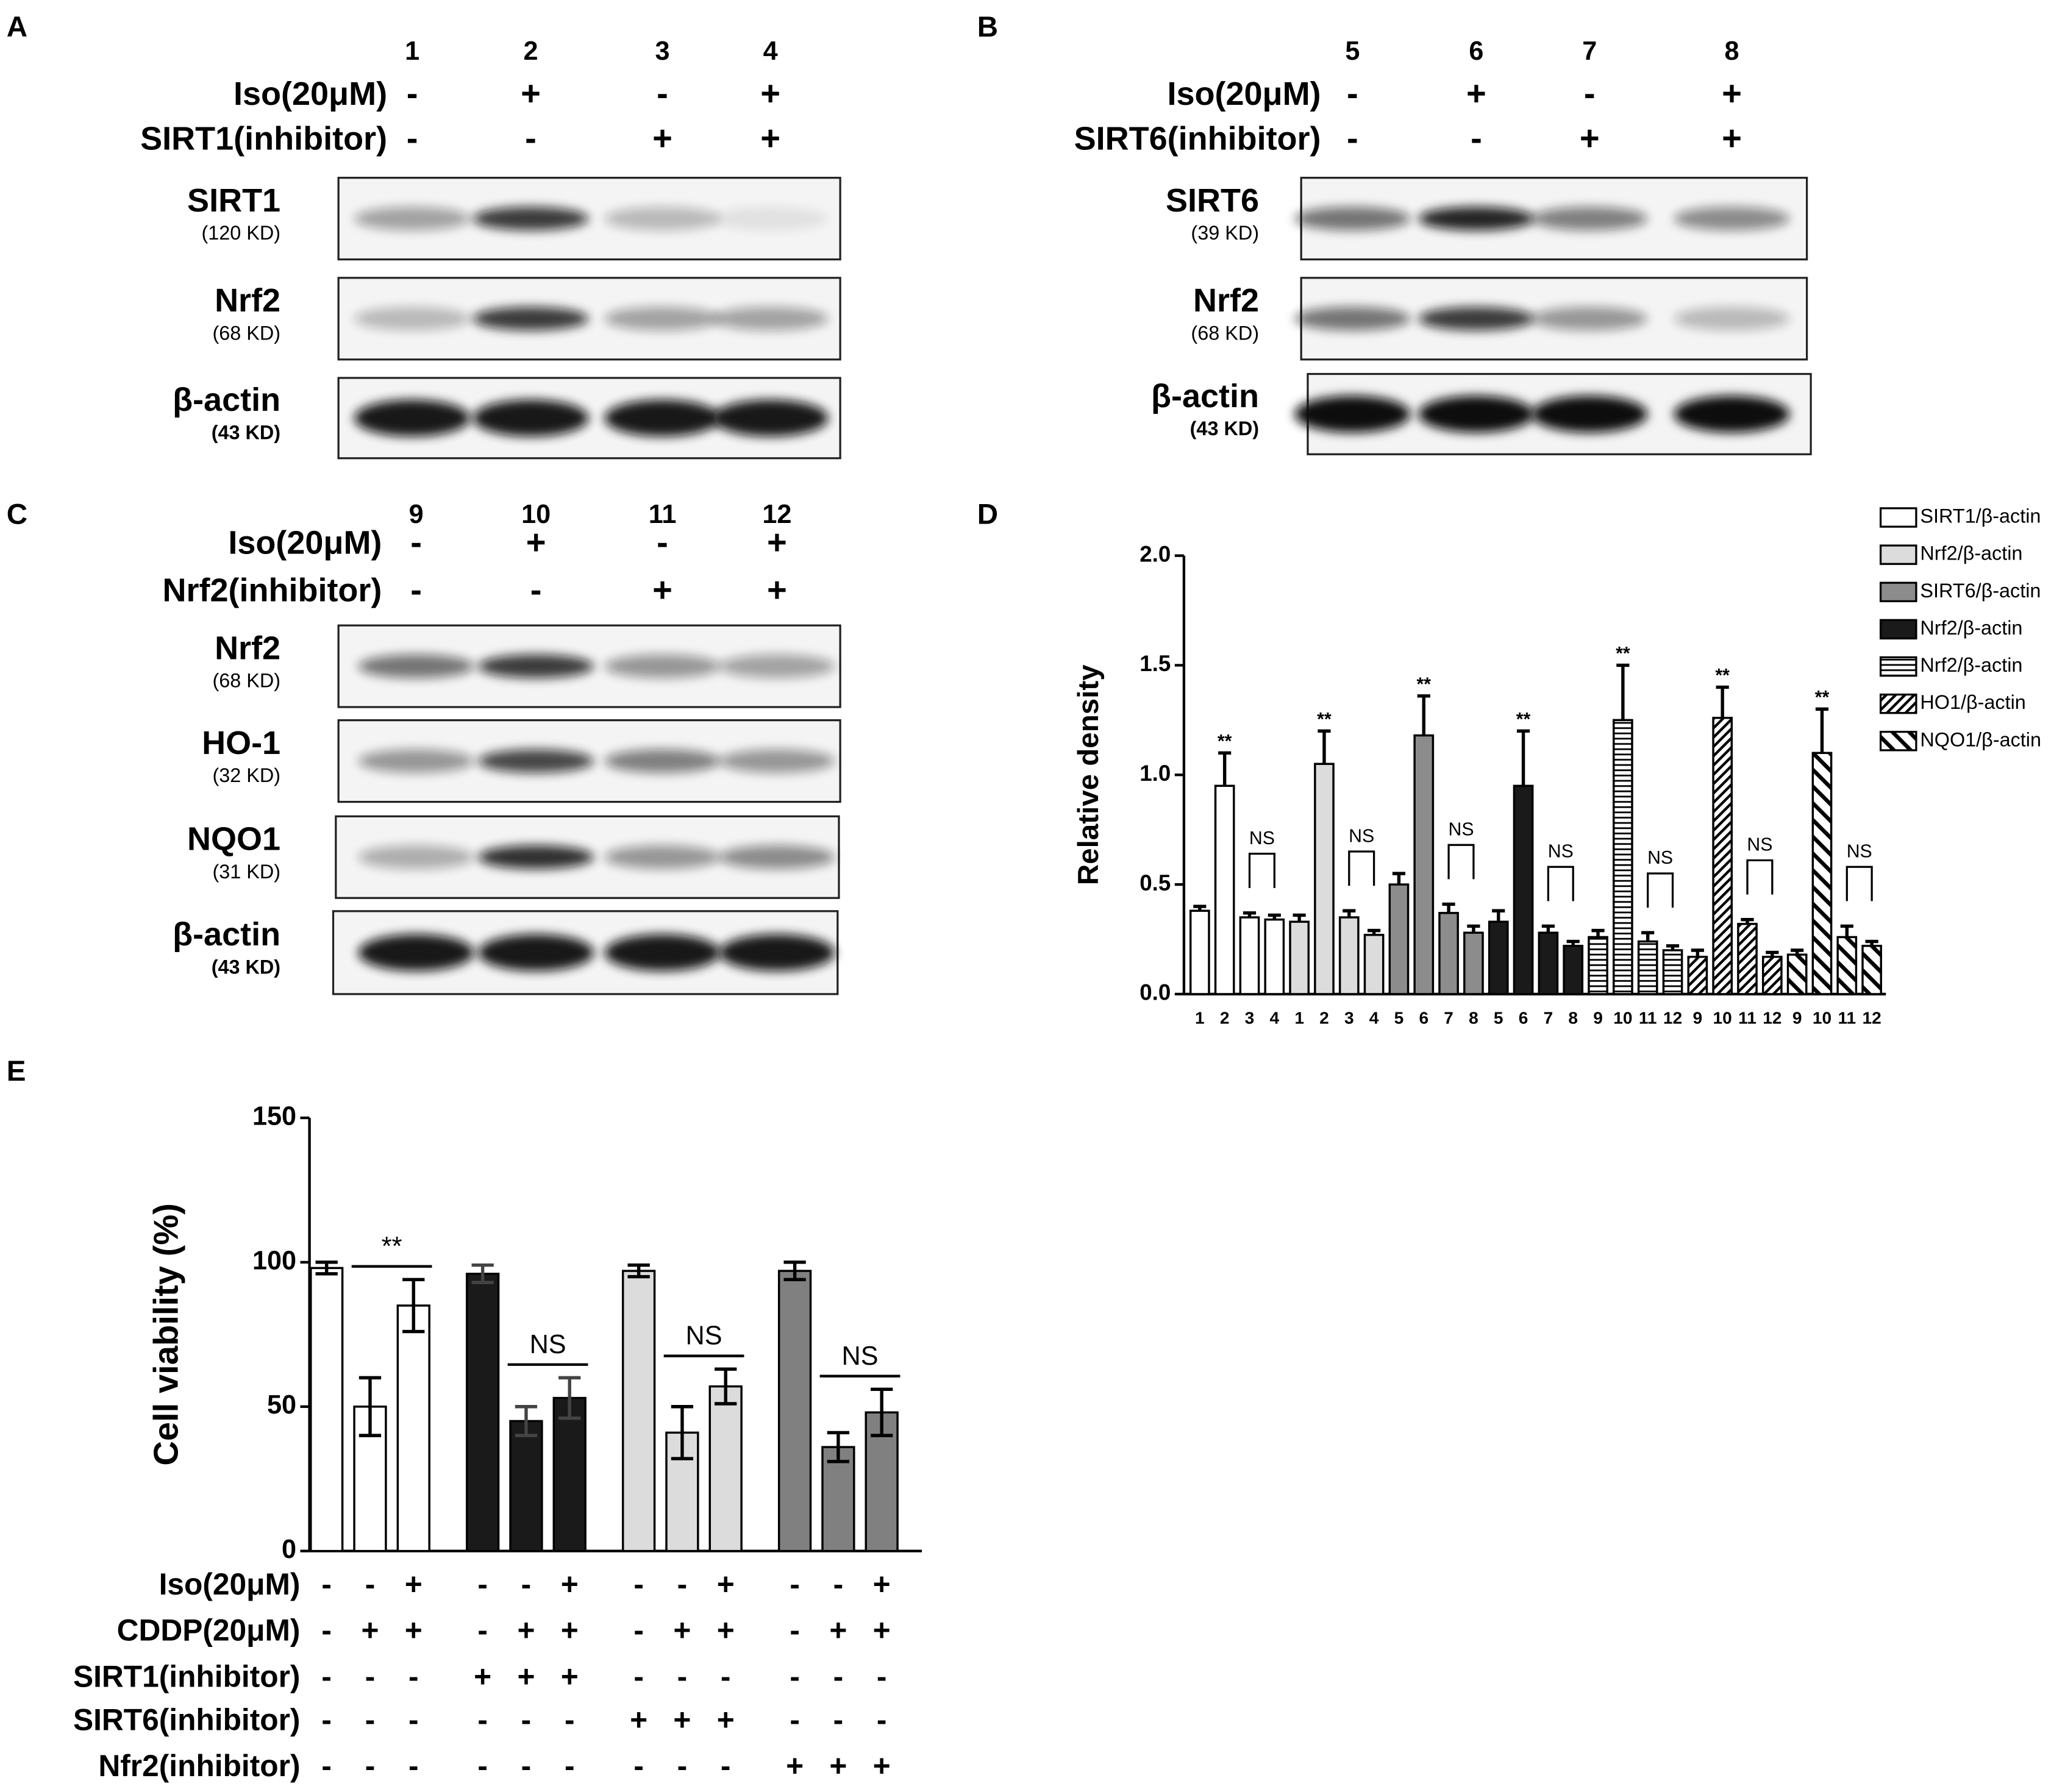 This screenshot has width=2065, height=1792. What do you see at coordinates (1374, 1018) in the screenshot?
I see `x-tick-label: 4` at bounding box center [1374, 1018].